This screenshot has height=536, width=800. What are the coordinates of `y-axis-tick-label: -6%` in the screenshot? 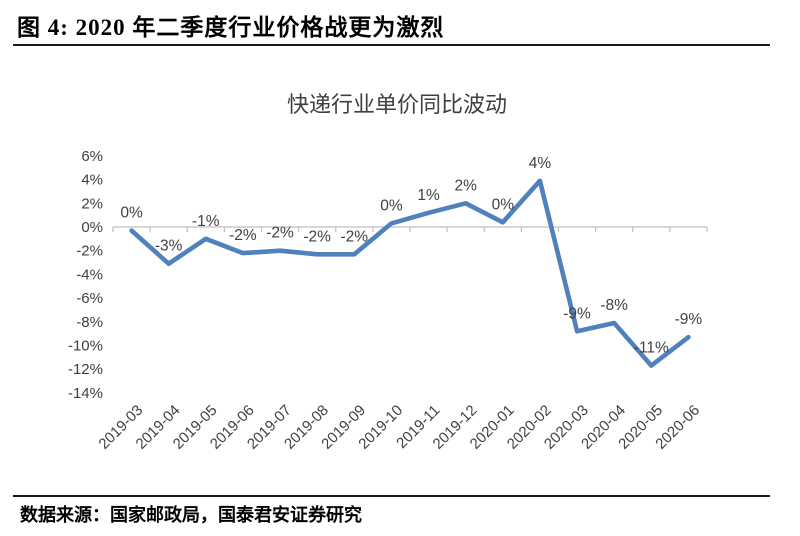 It's located at (89, 298).